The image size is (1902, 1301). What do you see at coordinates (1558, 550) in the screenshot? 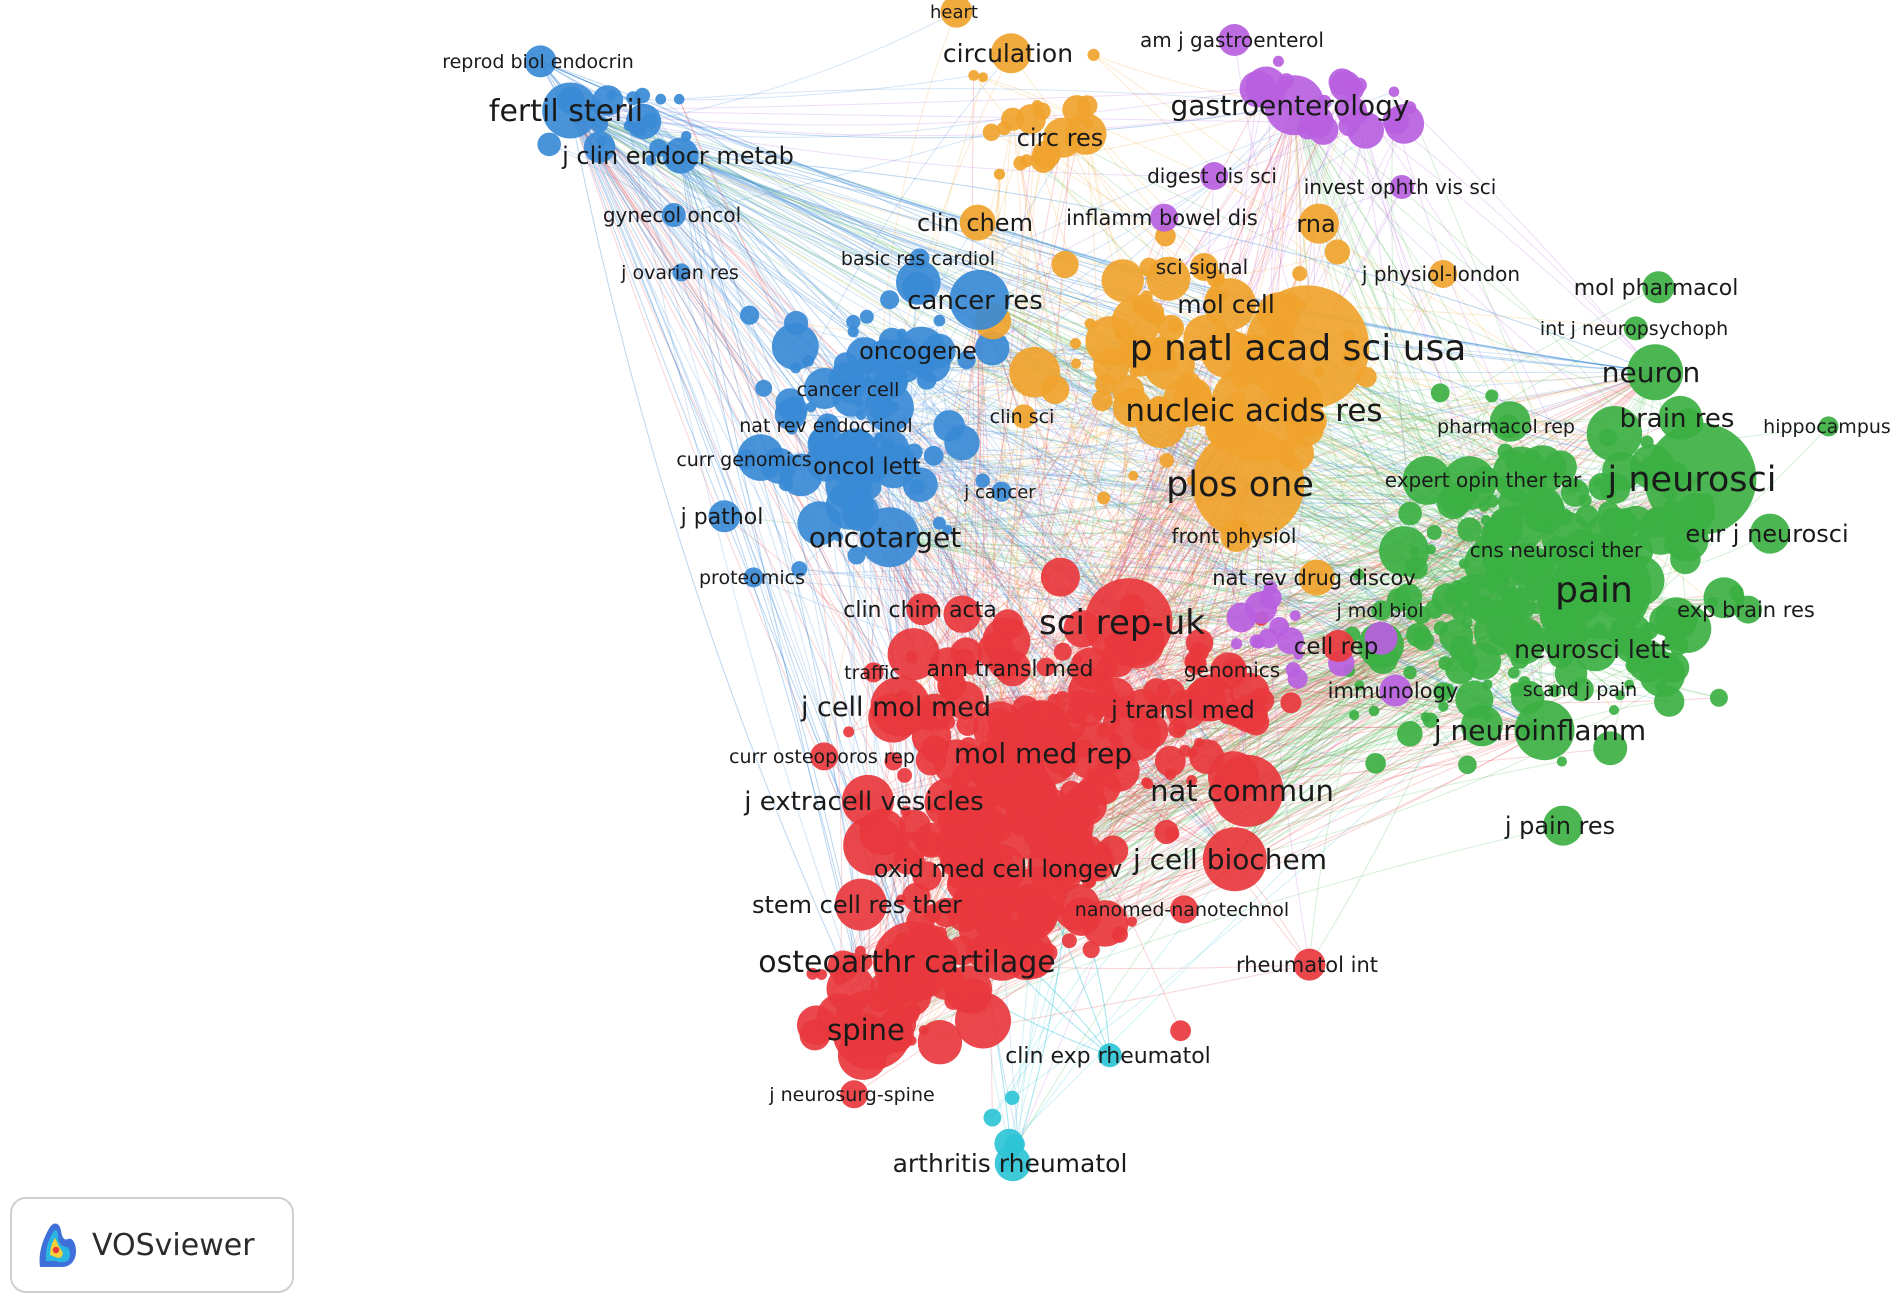
I see `node-cns-neurosci-ther` at bounding box center [1558, 550].